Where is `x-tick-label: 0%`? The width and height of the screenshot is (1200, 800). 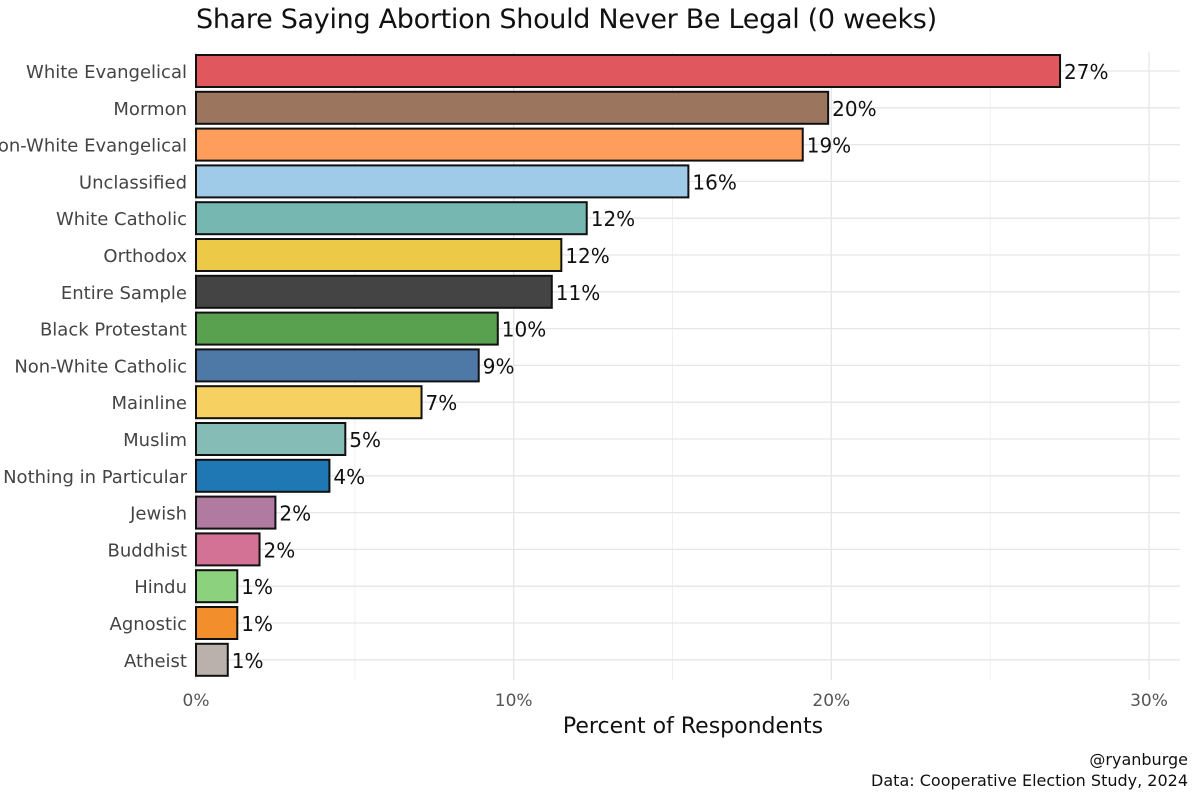
x-tick-label: 0% is located at coordinates (196, 701).